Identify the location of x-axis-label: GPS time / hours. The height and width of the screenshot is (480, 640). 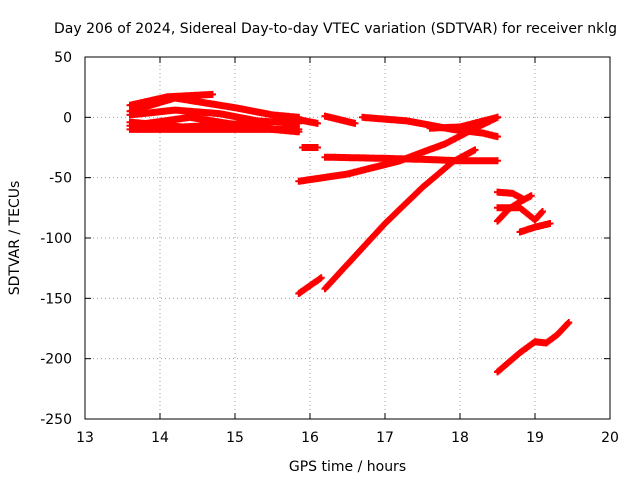
(347, 467).